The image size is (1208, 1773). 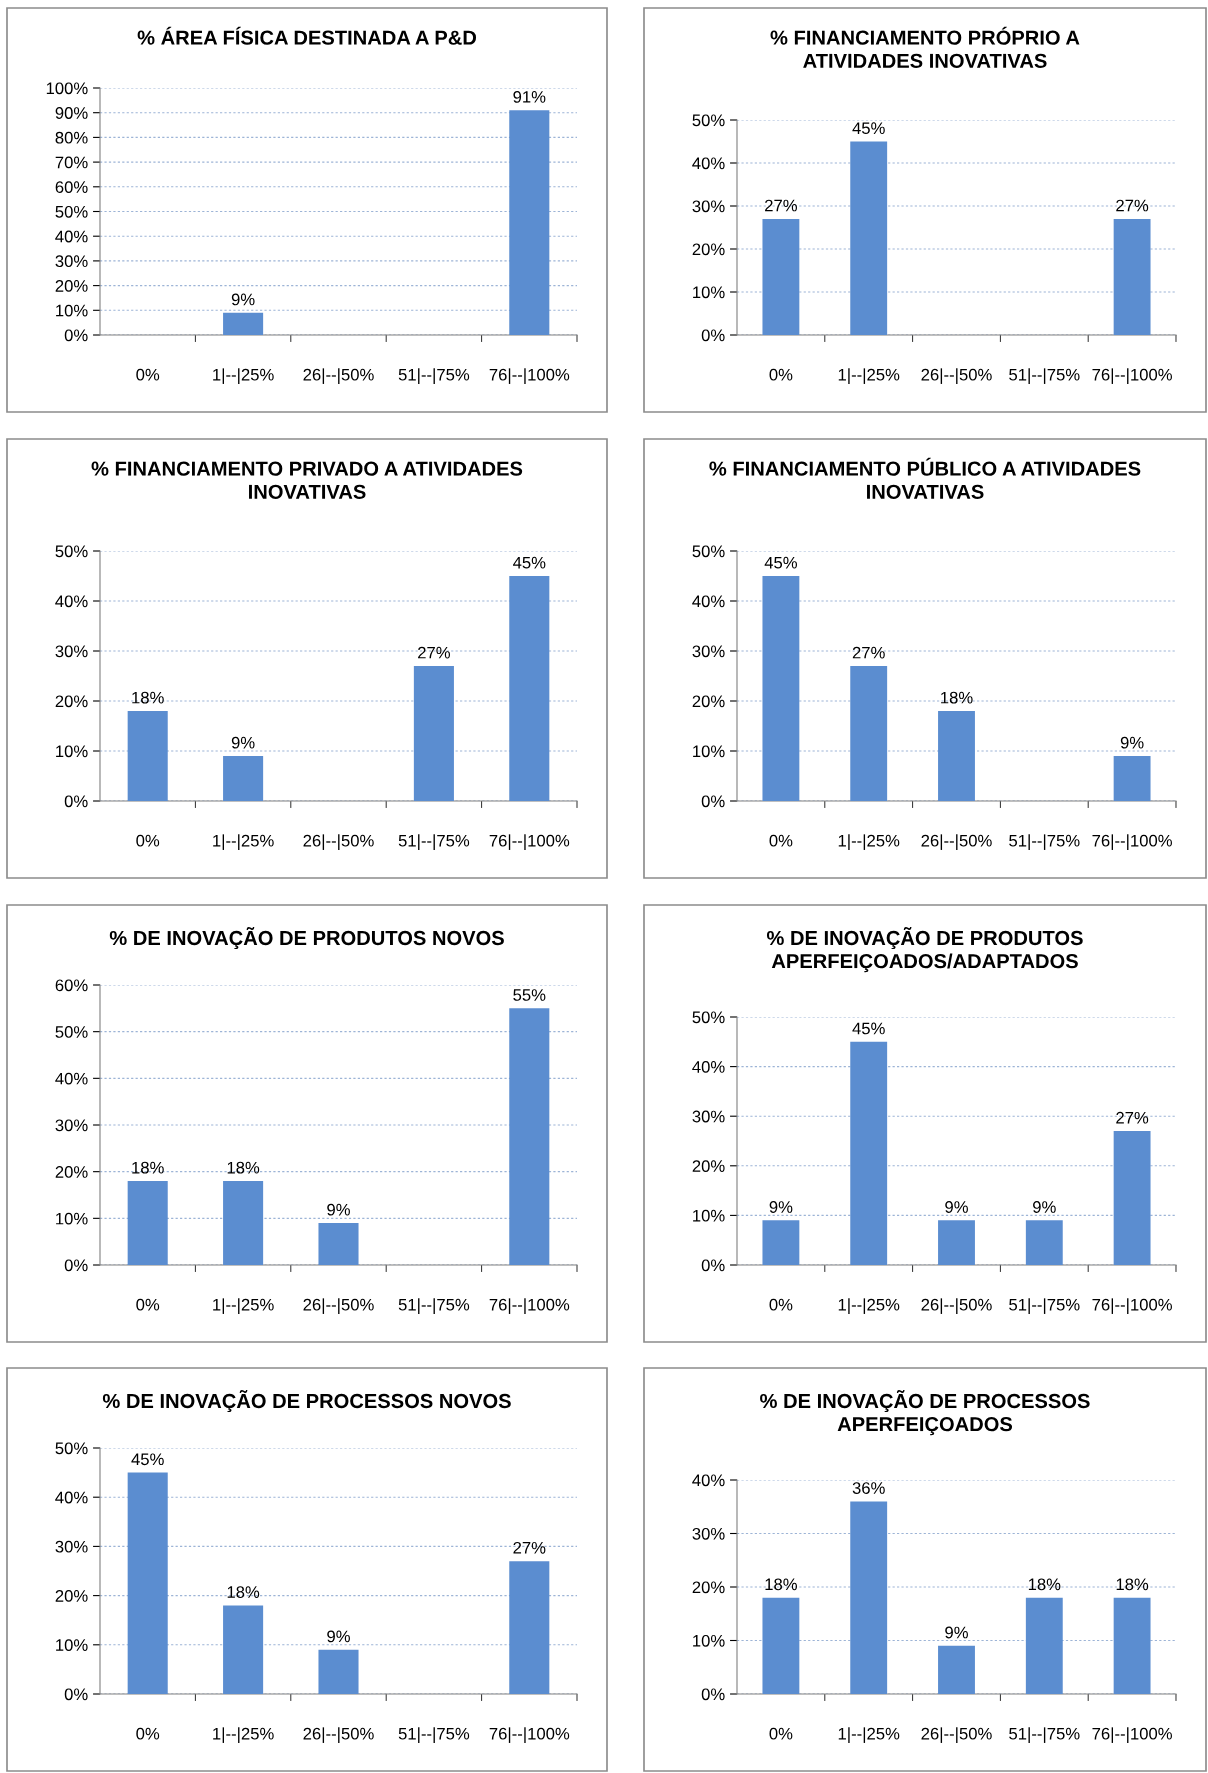 What do you see at coordinates (307, 35) in the screenshot?
I see `chart-title: % ÁREA FÍSICA DESTINADA A P&D` at bounding box center [307, 35].